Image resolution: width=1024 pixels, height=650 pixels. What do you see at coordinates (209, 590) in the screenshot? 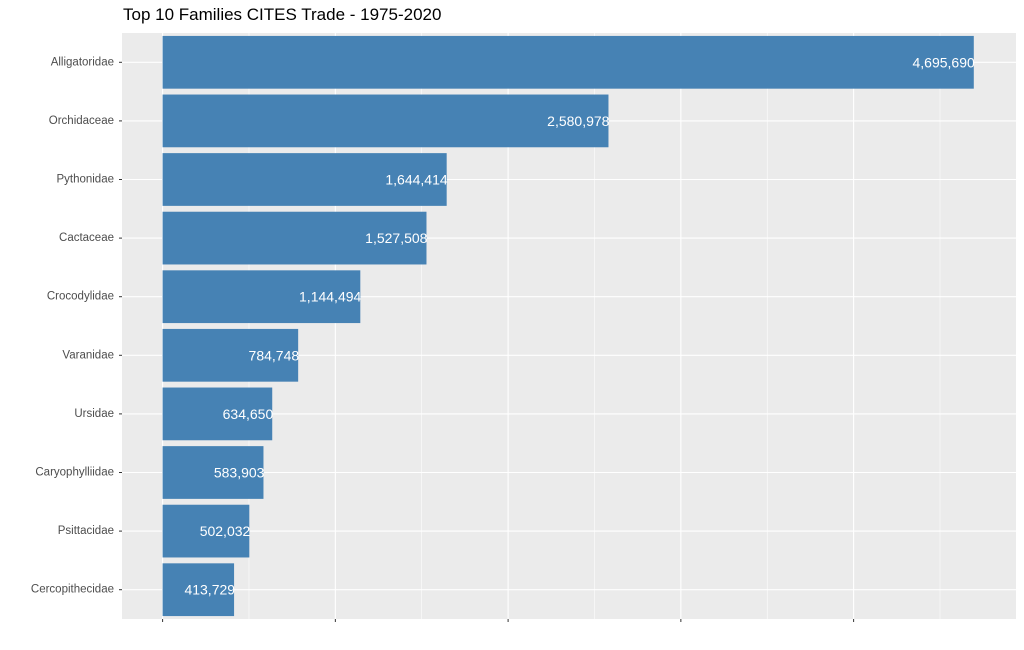
I see `data-label: 413,729` at bounding box center [209, 590].